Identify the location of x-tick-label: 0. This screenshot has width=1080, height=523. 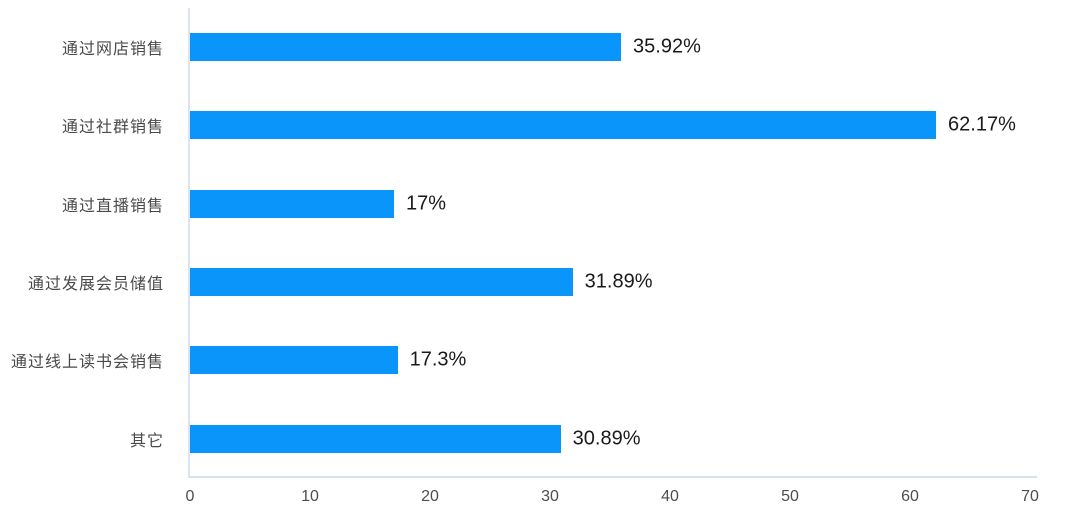
(190, 496).